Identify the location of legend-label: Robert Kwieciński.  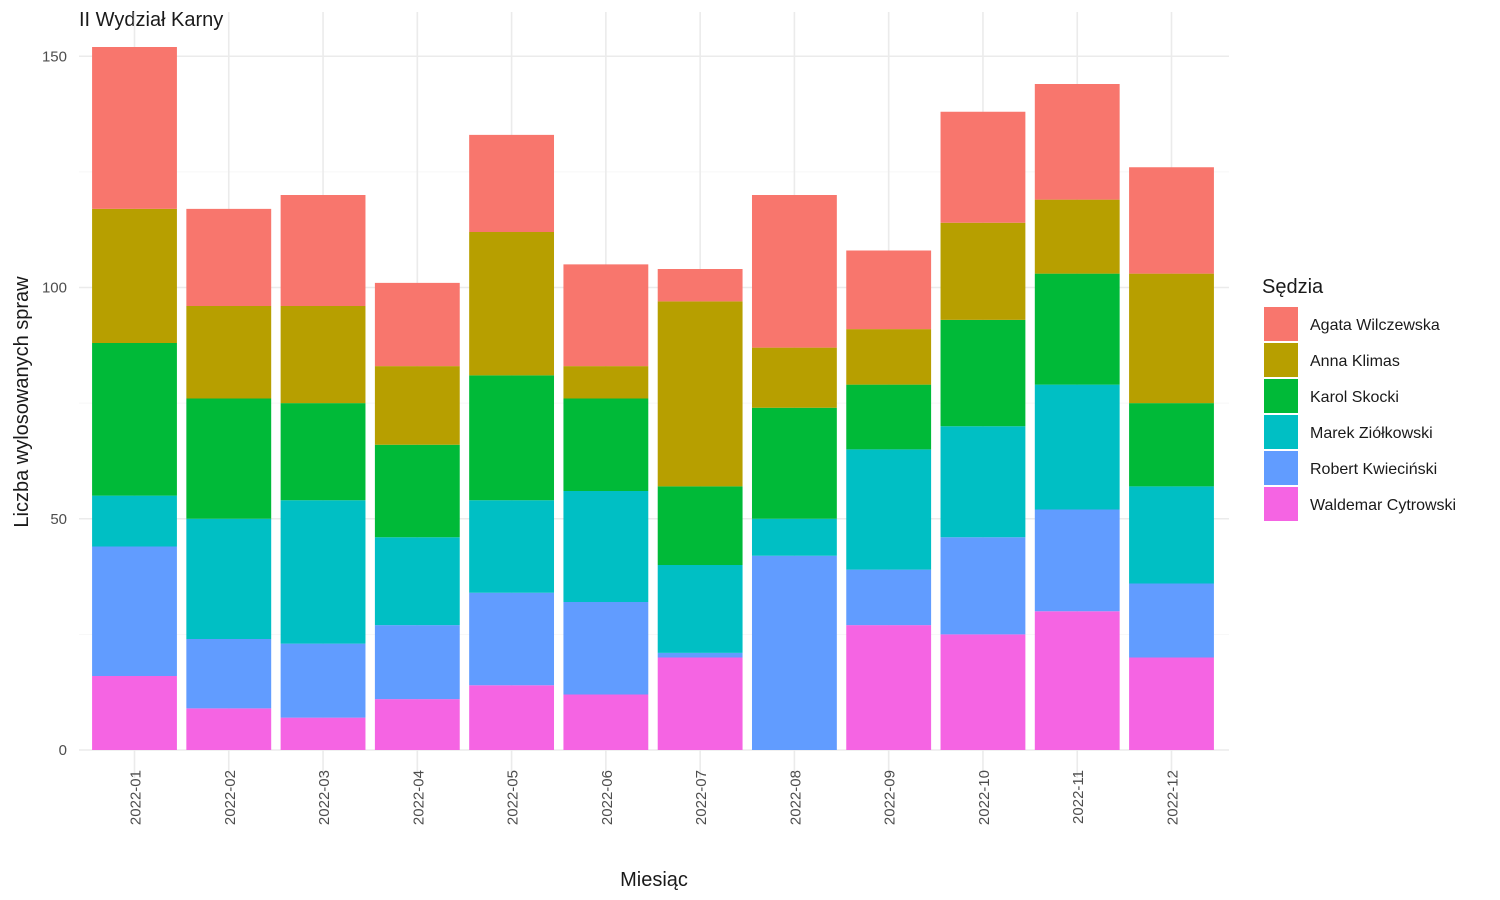
(1373, 469).